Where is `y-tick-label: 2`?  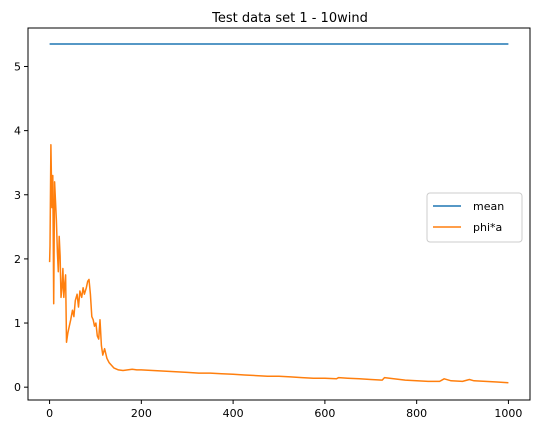 y-tick-label: 2 is located at coordinates (17, 259).